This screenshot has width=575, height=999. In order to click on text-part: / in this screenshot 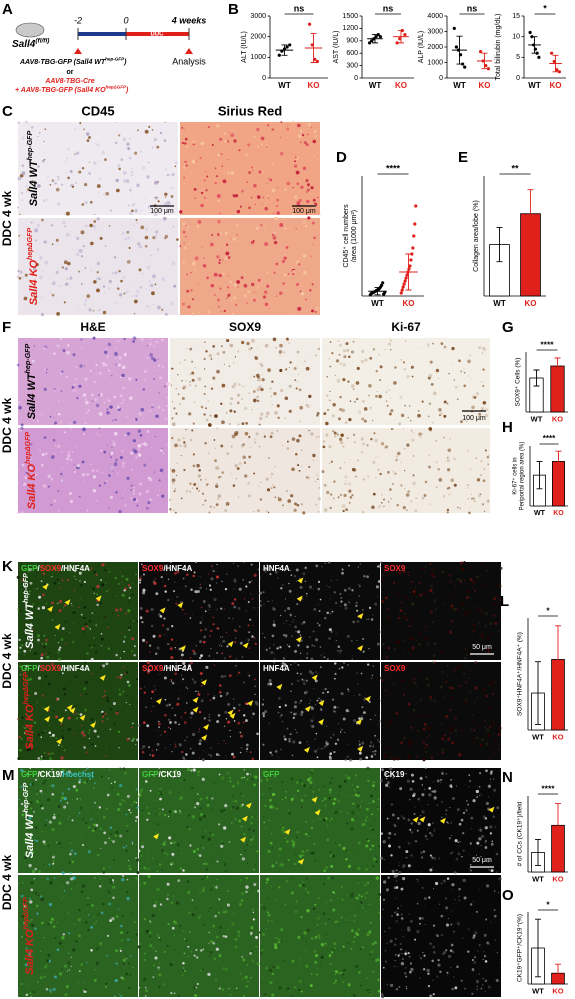, I will do `click(38, 568)`.